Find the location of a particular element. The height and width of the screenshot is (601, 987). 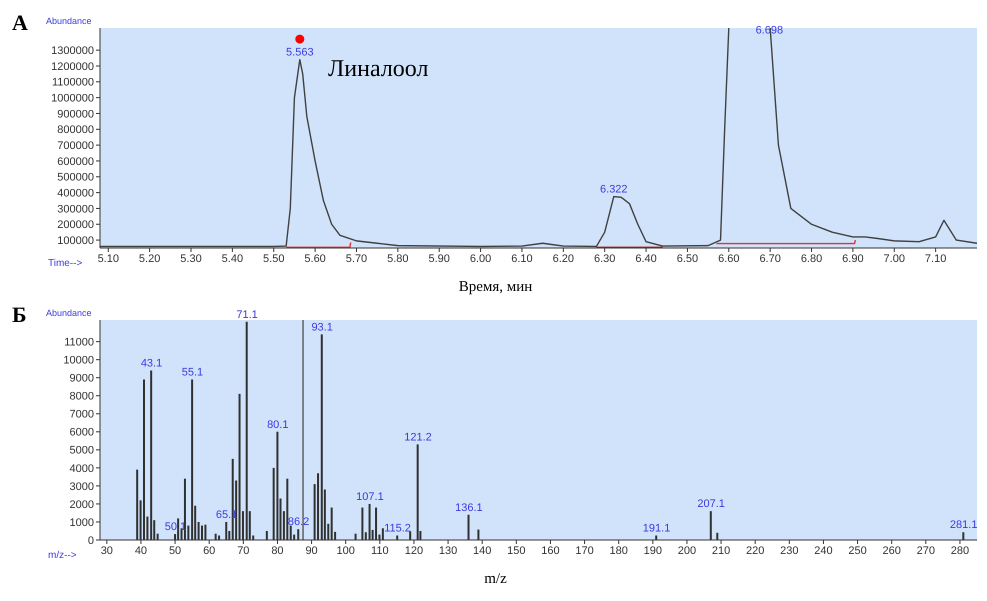

x-tick-label: 6.70 is located at coordinates (770, 258).